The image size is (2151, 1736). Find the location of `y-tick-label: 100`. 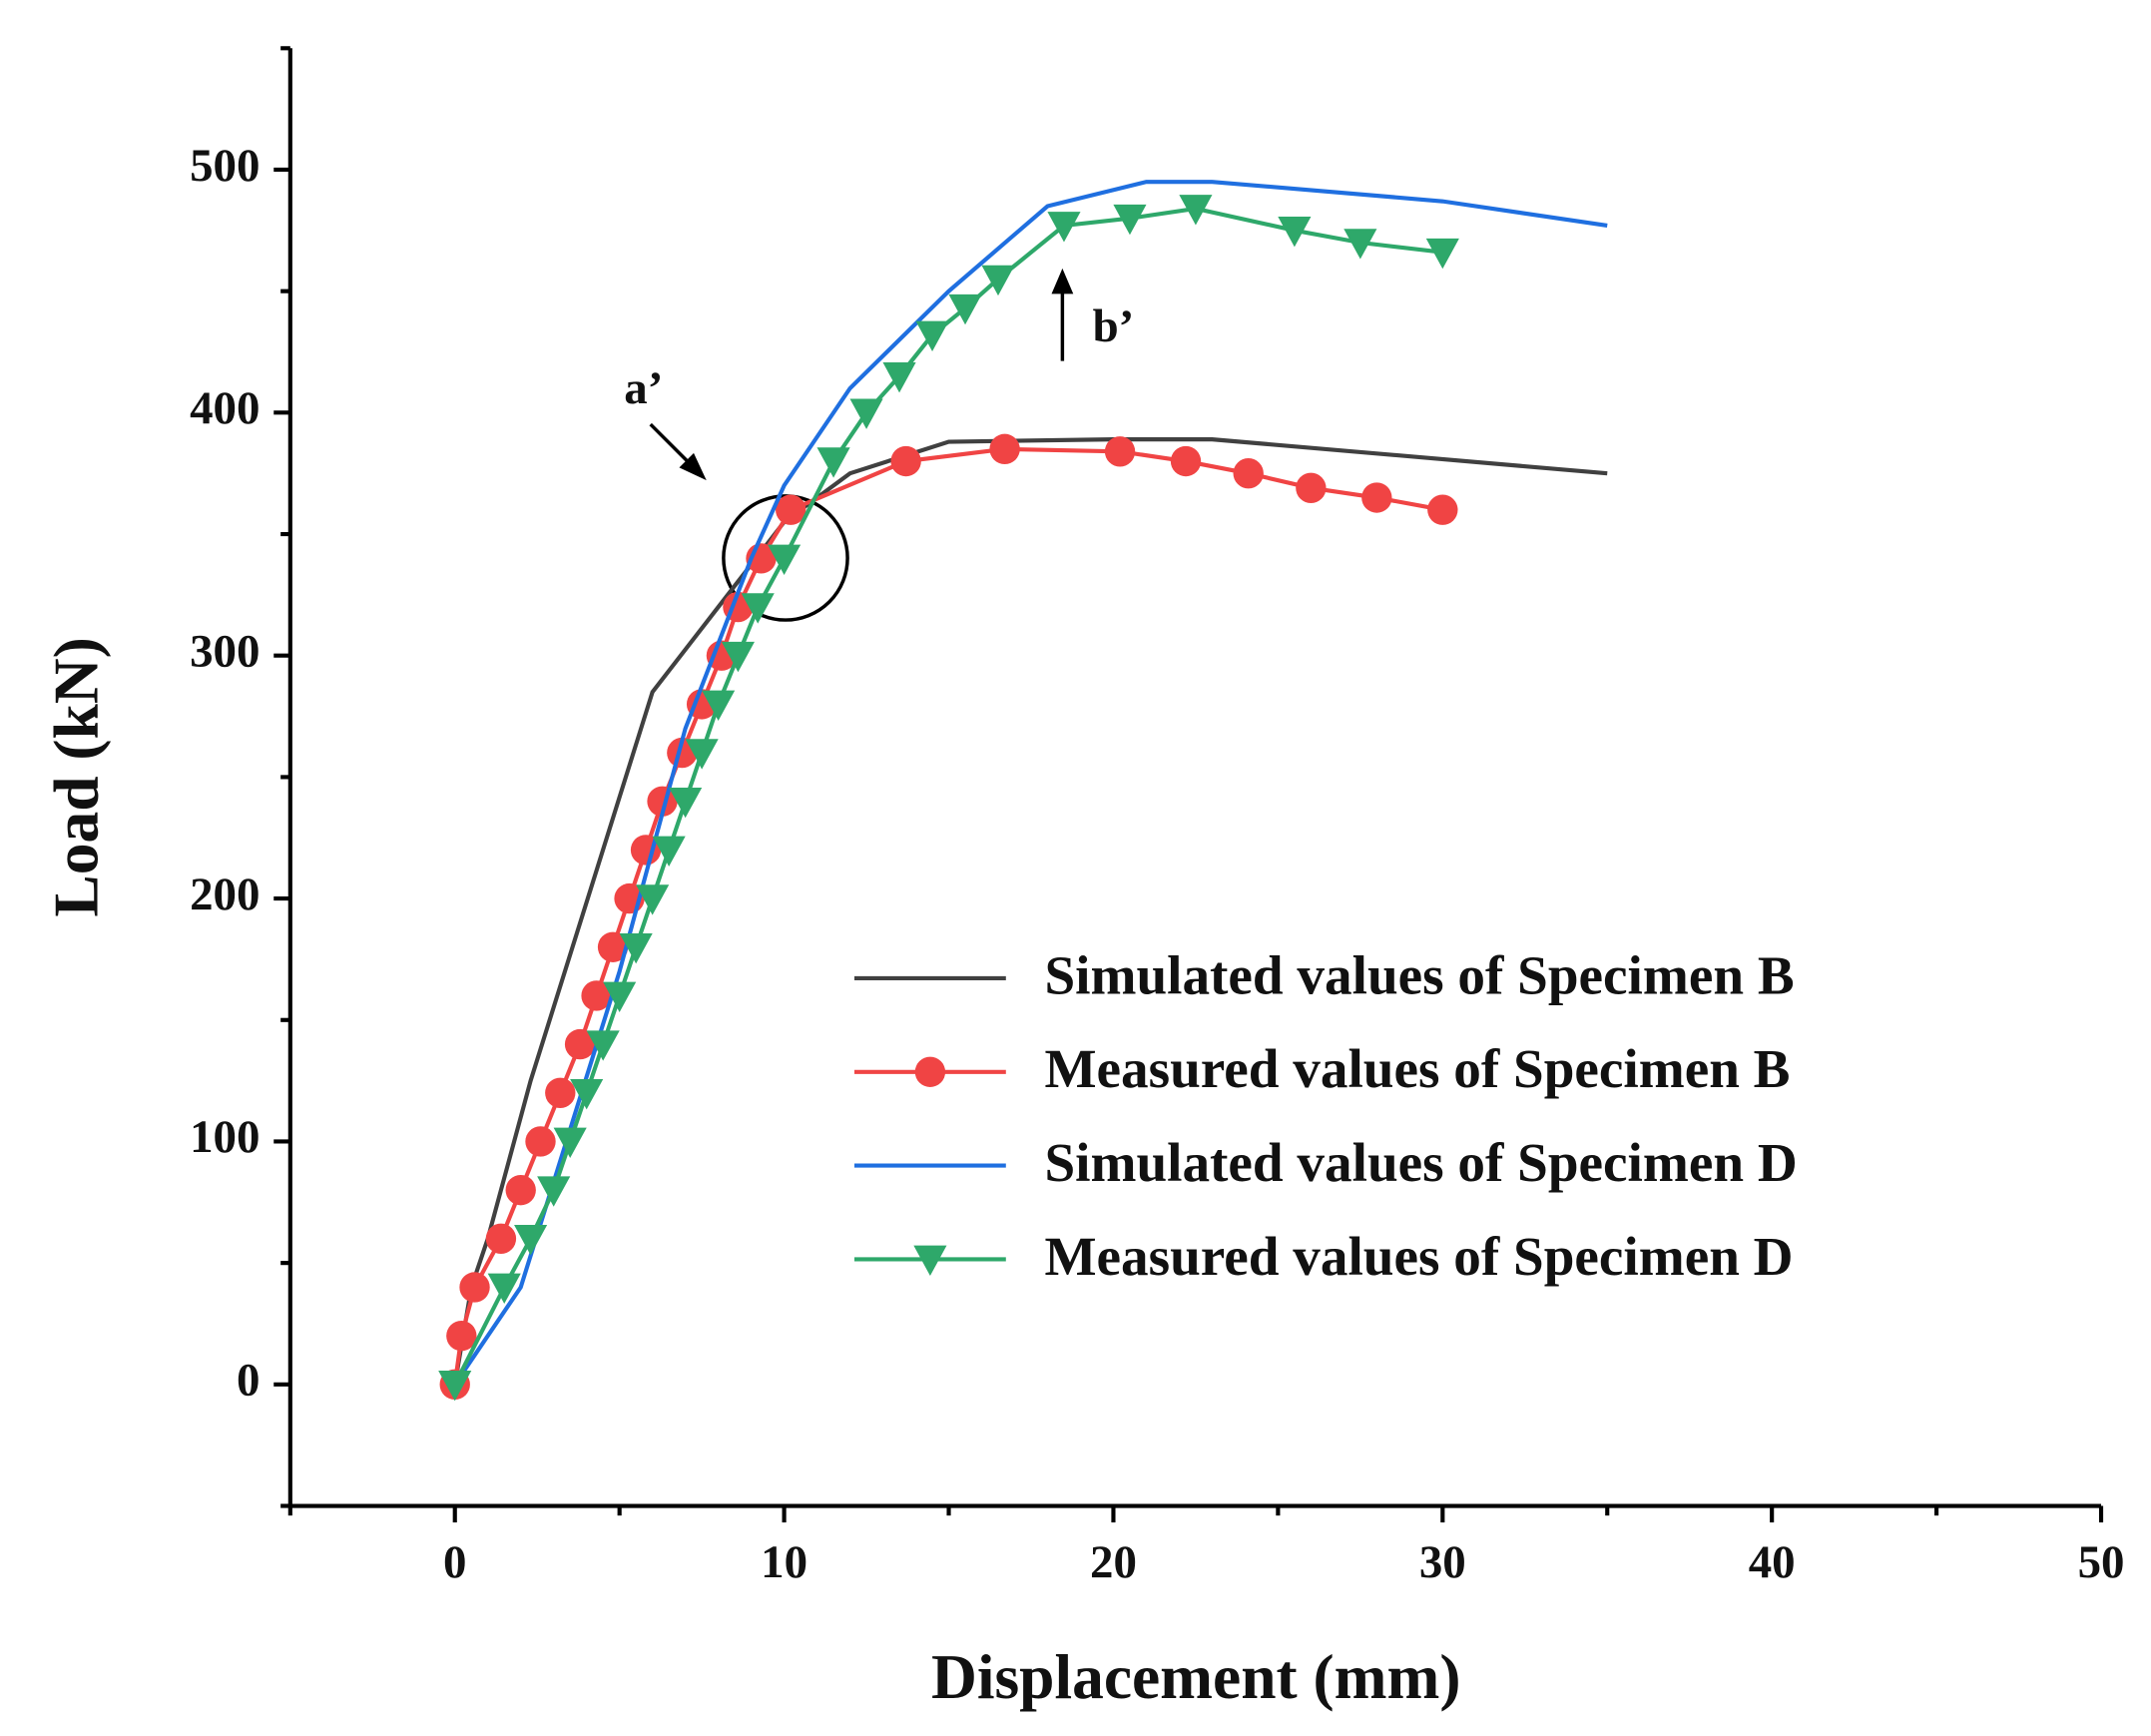

y-tick-label: 100 is located at coordinates (225, 1137).